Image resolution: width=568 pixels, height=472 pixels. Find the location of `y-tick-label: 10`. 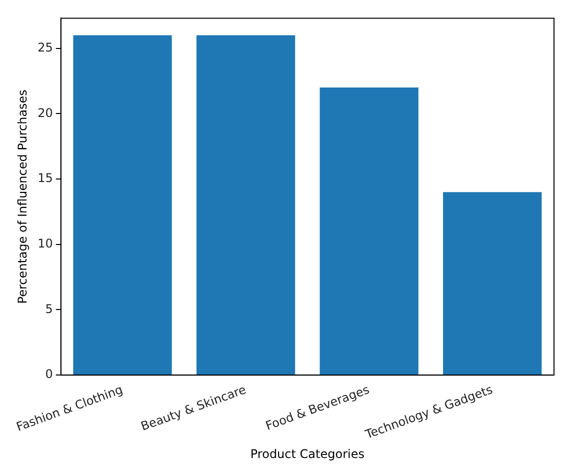

y-tick-label: 10 is located at coordinates (45, 243).